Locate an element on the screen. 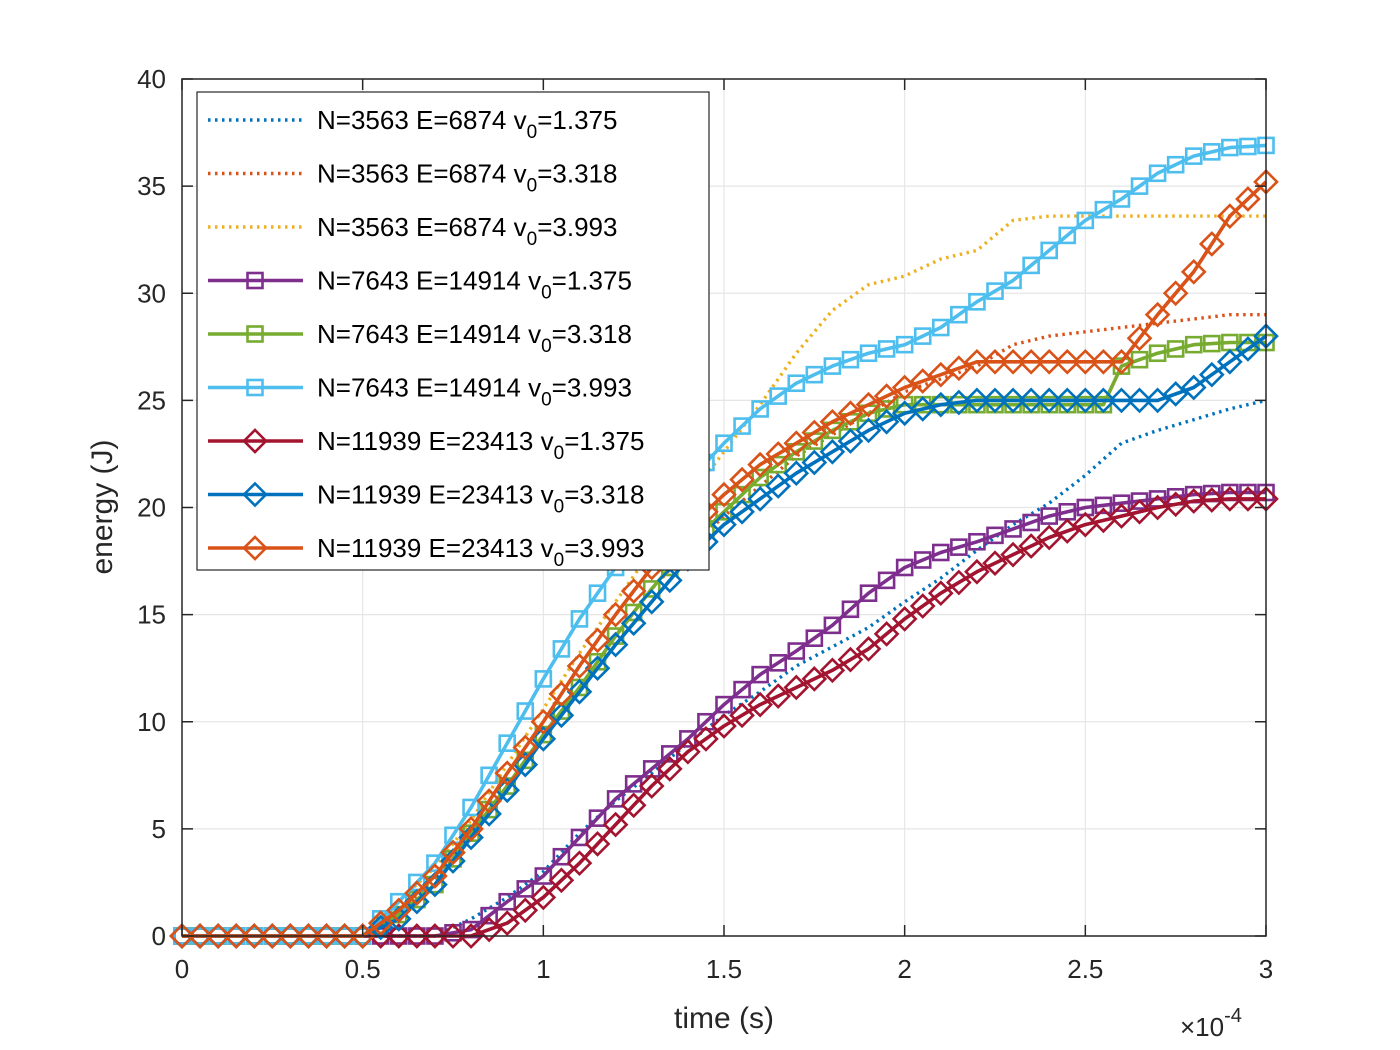  x-tick-label: 2.5 is located at coordinates (1085, 969).